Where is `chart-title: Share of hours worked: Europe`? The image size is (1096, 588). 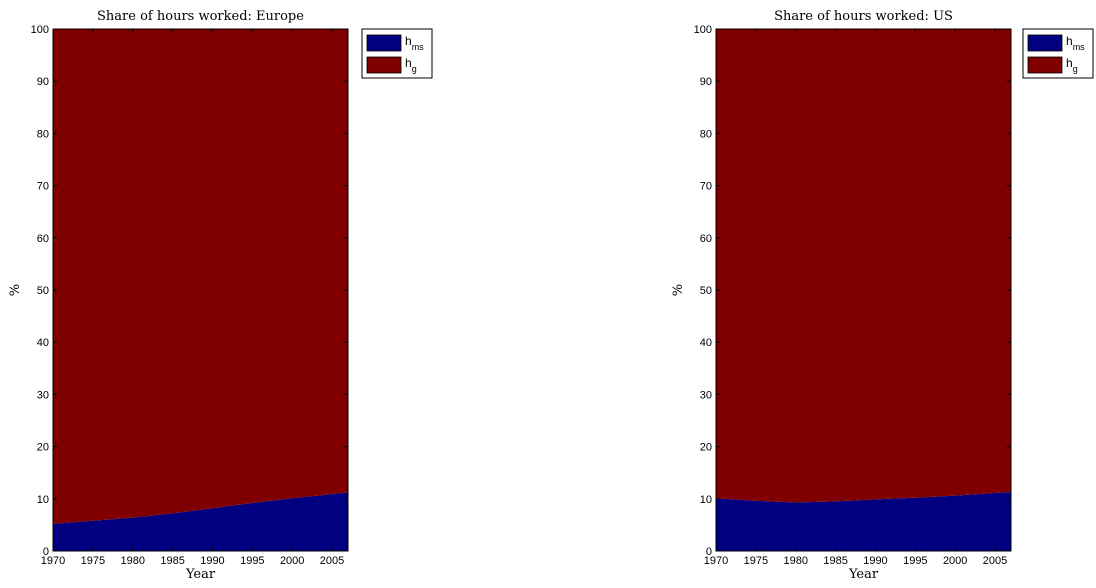 chart-title: Share of hours worked: Europe is located at coordinates (200, 16).